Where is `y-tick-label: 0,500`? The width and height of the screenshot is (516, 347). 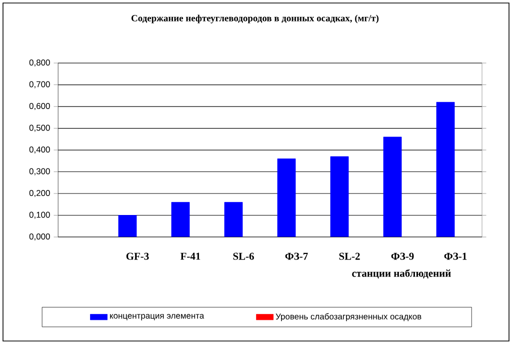 y-tick-label: 0,500 is located at coordinates (39, 128).